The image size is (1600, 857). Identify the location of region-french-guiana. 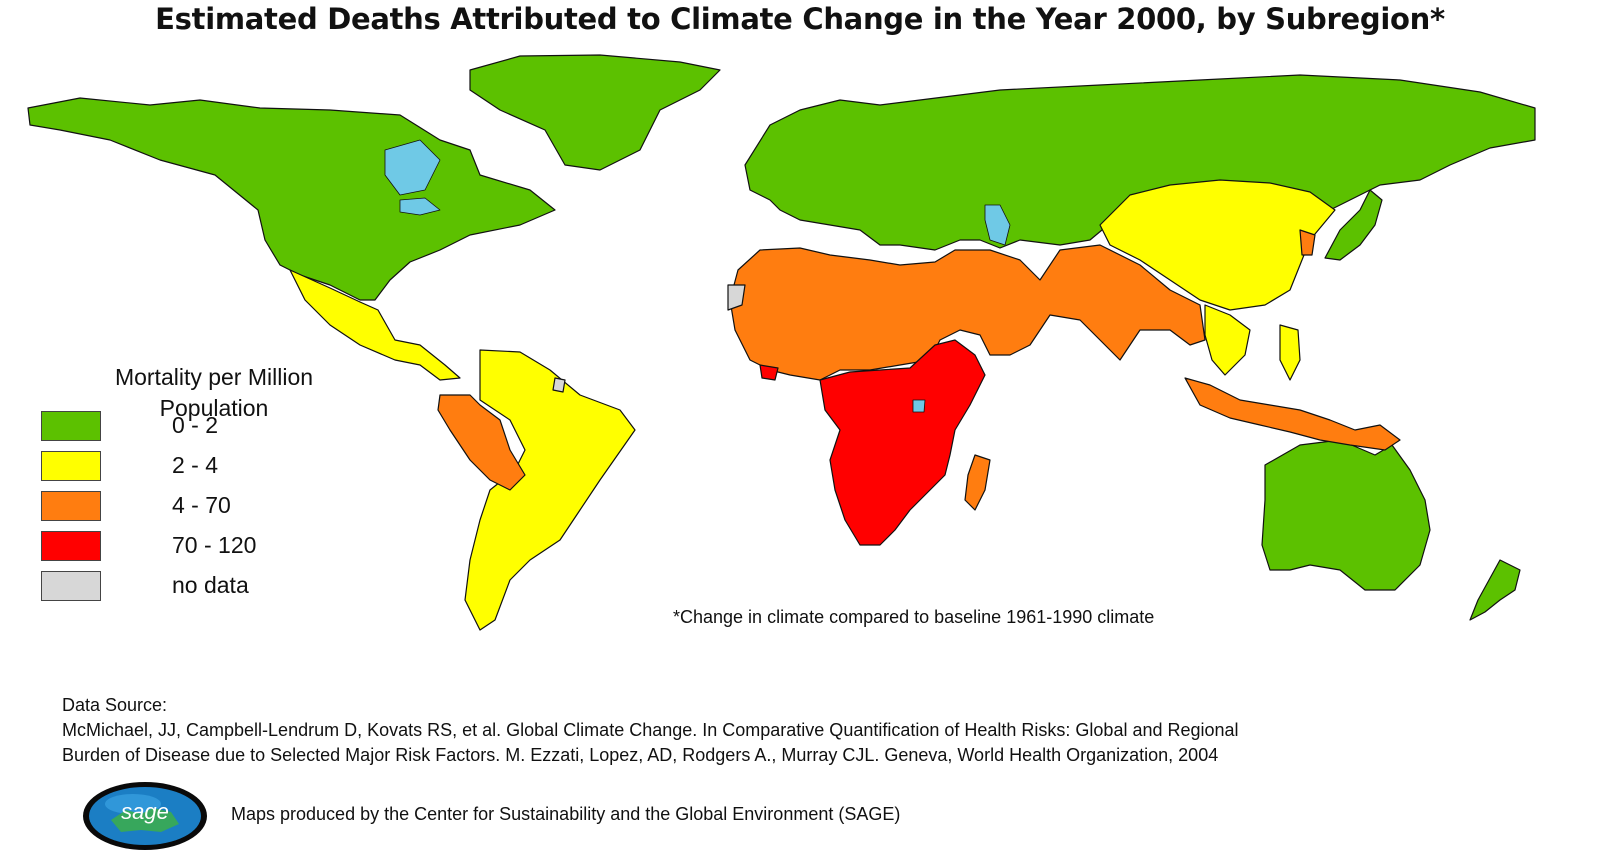
(559, 385).